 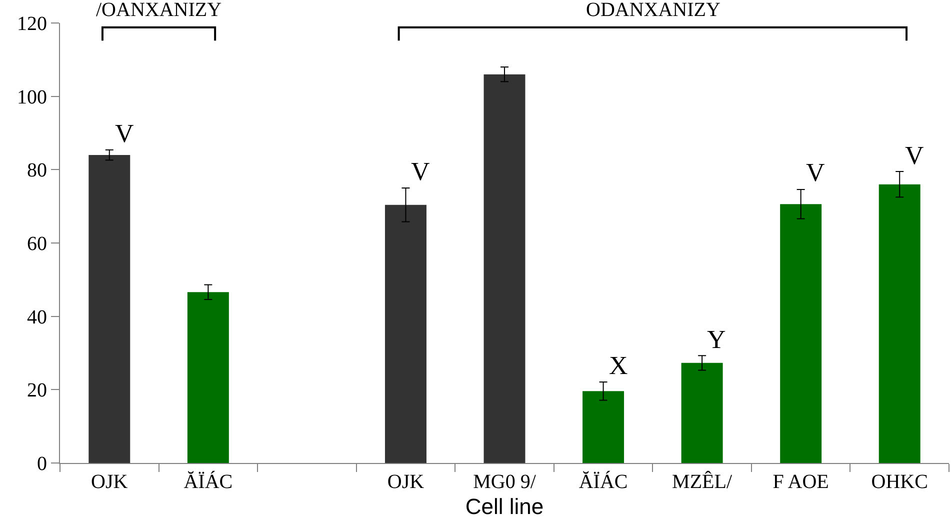 What do you see at coordinates (618, 365) in the screenshot?
I see `data-label: X` at bounding box center [618, 365].